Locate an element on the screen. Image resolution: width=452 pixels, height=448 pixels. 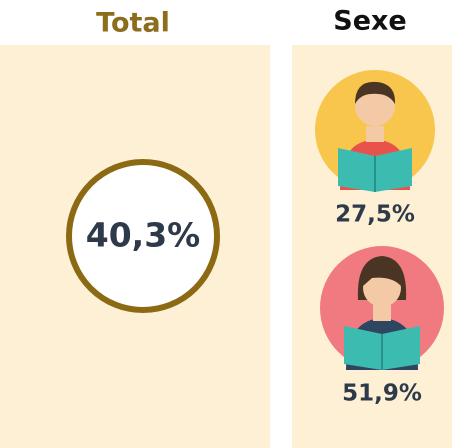
male-icon is located at coordinates (375, 131).